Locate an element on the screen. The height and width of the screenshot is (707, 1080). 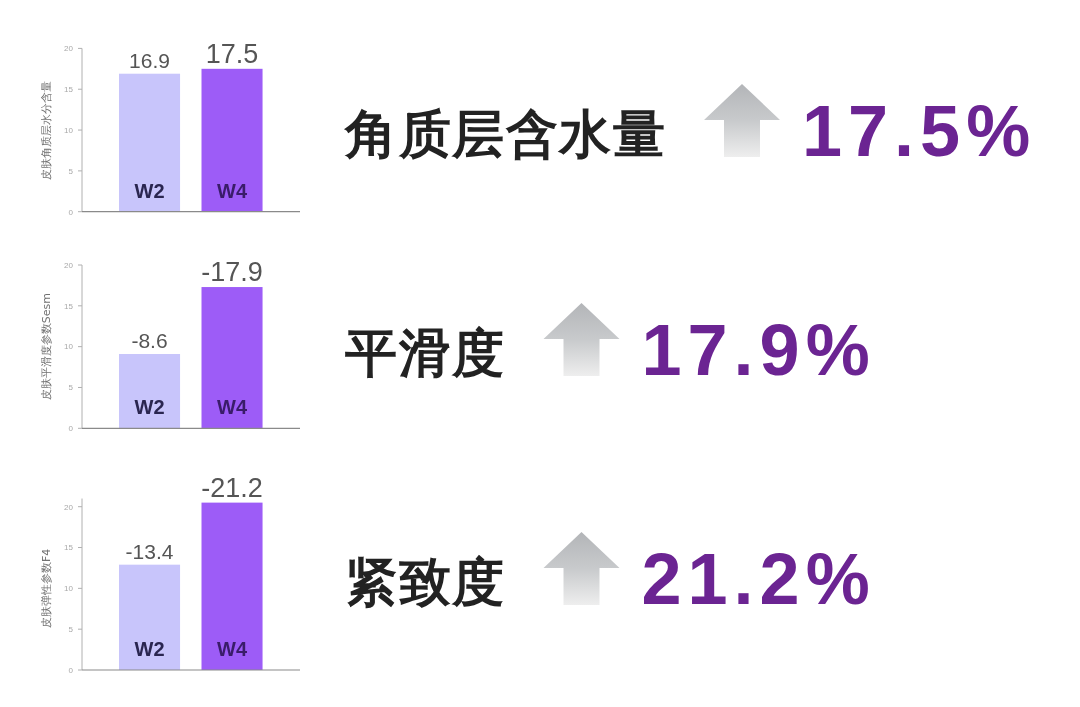
text: 紧致度 is located at coordinates (425, 582).